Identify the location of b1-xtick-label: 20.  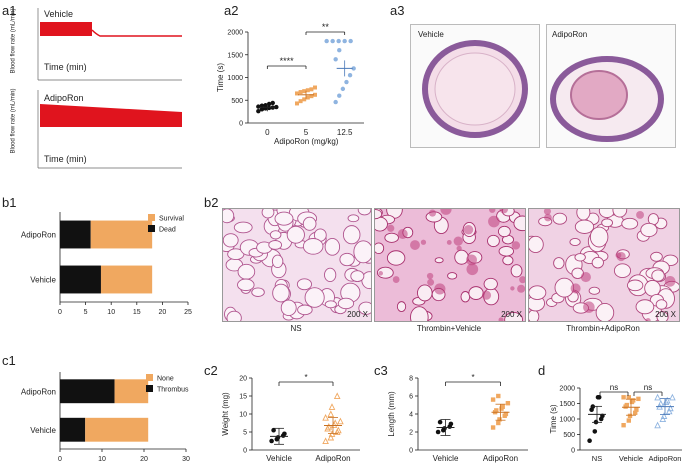
(163, 312).